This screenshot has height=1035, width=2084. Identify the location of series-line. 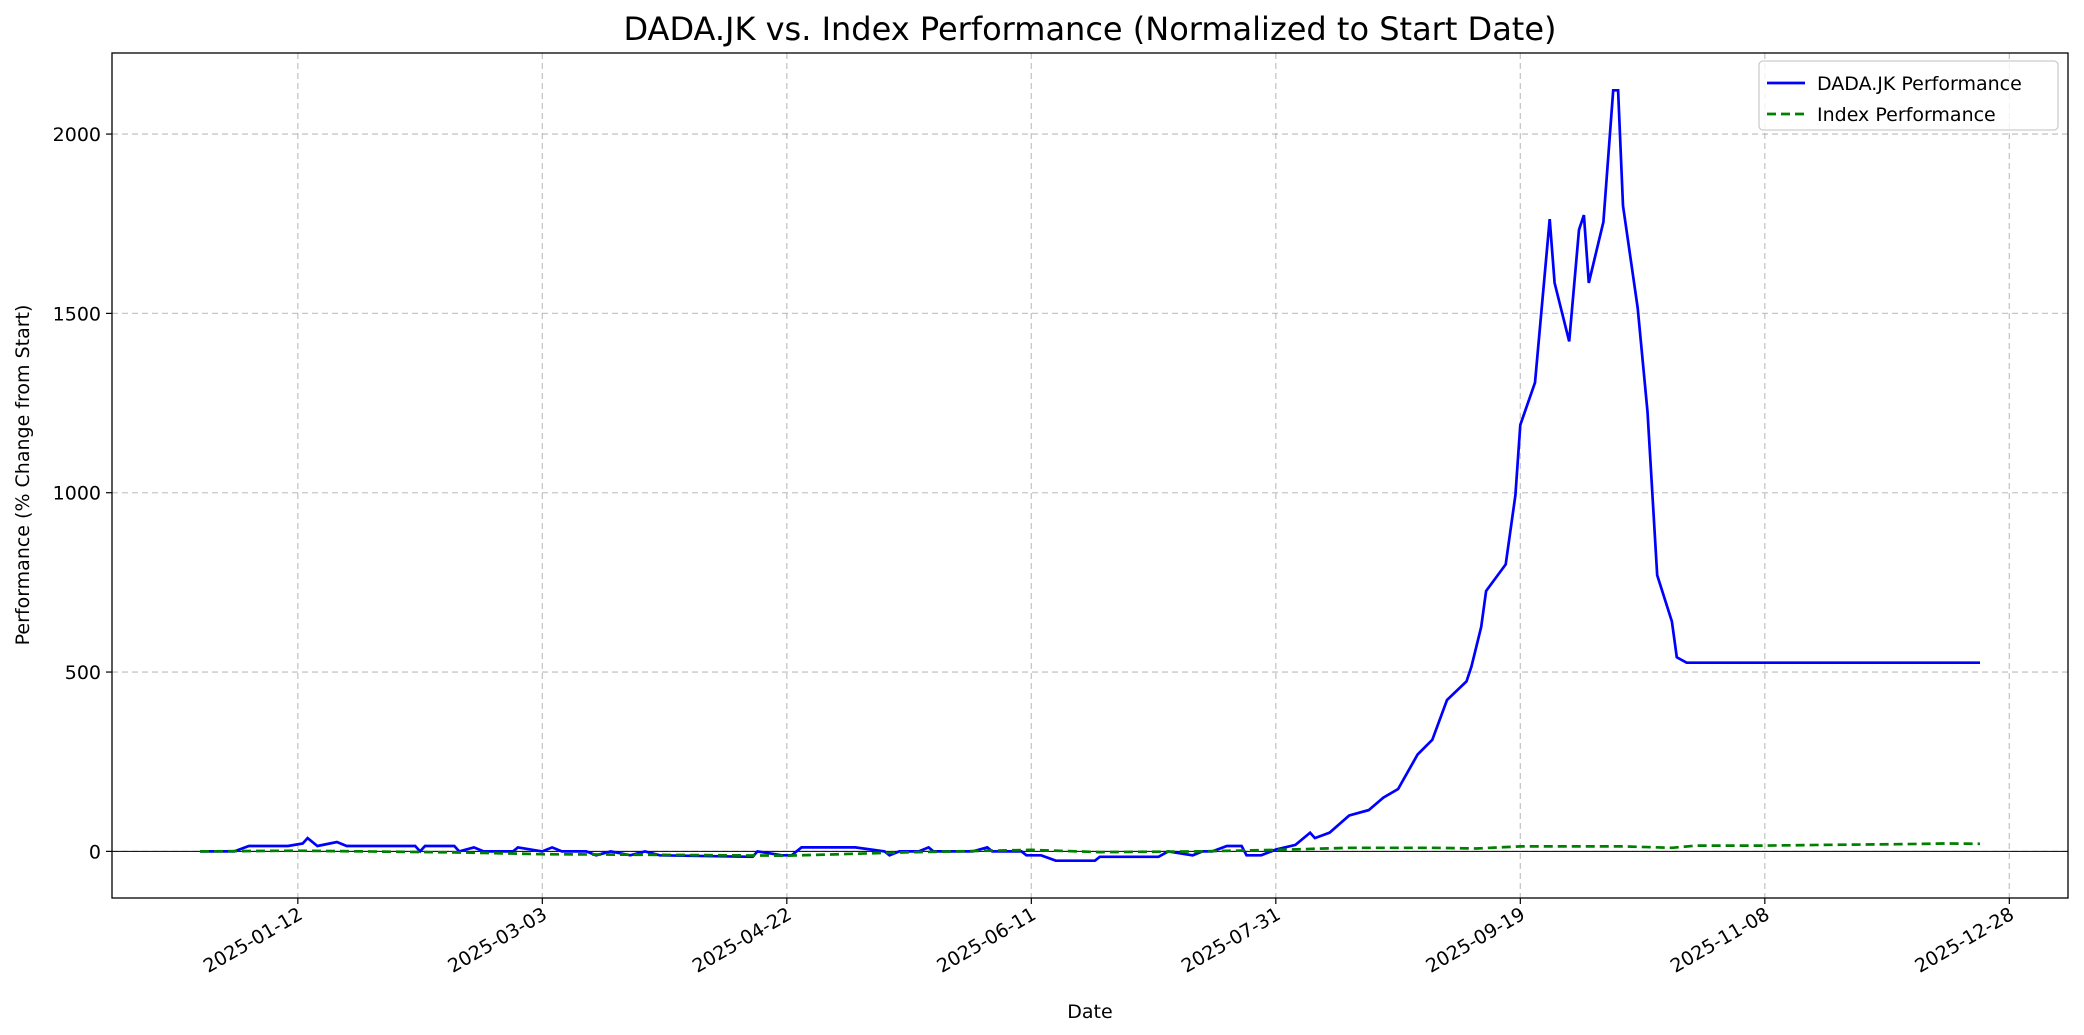
(1090, 850).